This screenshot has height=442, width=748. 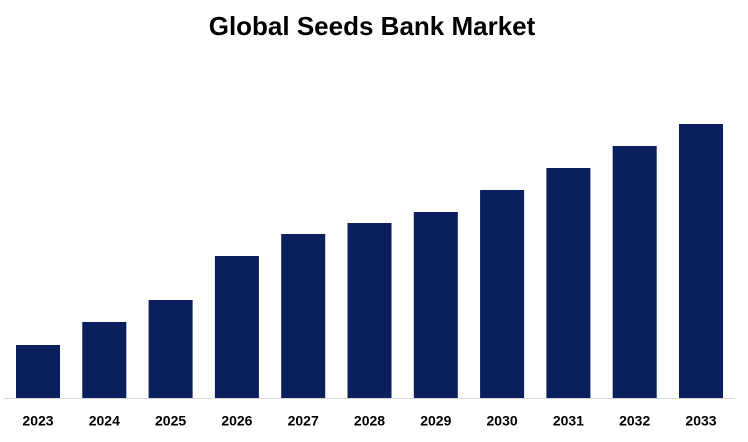 I want to click on x-tick-label: 2030, so click(x=502, y=421).